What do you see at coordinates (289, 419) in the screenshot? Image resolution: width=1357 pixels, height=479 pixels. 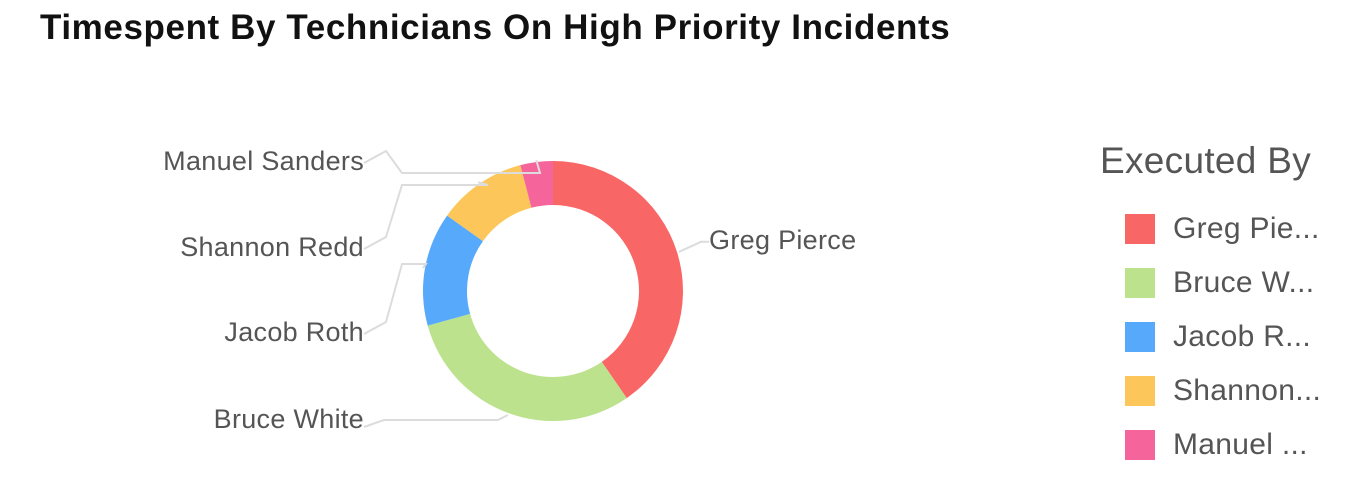 I see `slice-label-bruce-white: Bruce White` at bounding box center [289, 419].